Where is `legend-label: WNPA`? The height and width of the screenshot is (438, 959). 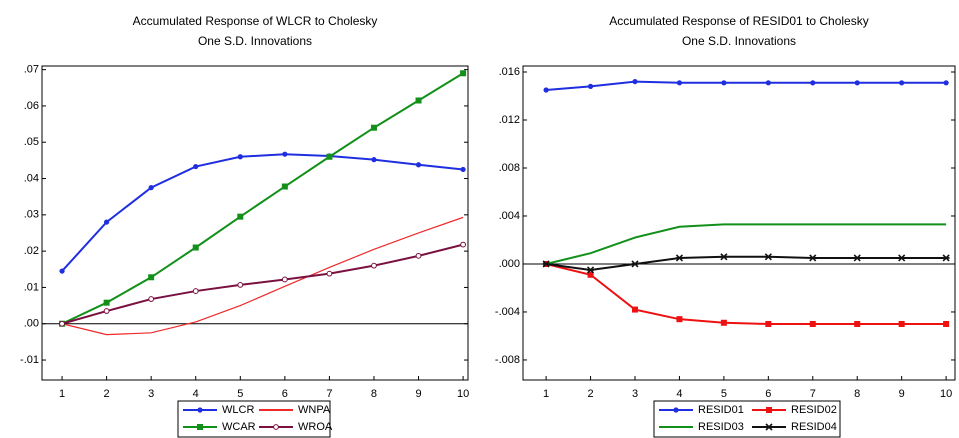
legend-label: WNPA is located at coordinates (314, 410).